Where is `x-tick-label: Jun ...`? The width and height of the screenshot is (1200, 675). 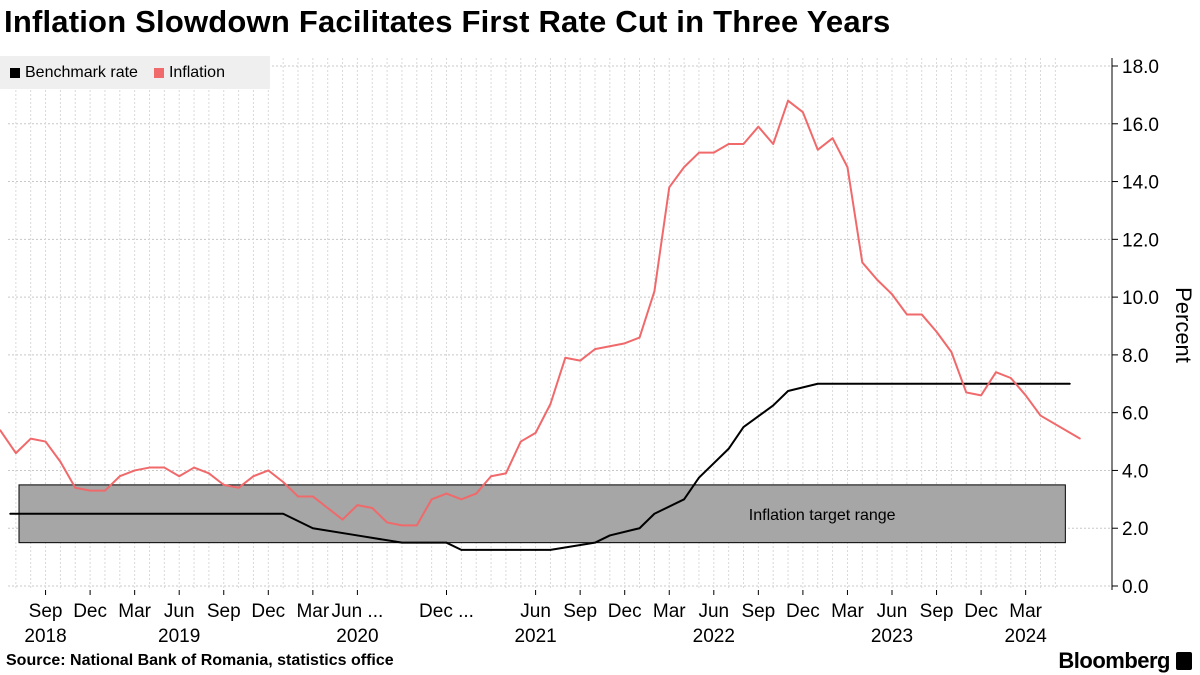
x-tick-label: Jun ... is located at coordinates (358, 611).